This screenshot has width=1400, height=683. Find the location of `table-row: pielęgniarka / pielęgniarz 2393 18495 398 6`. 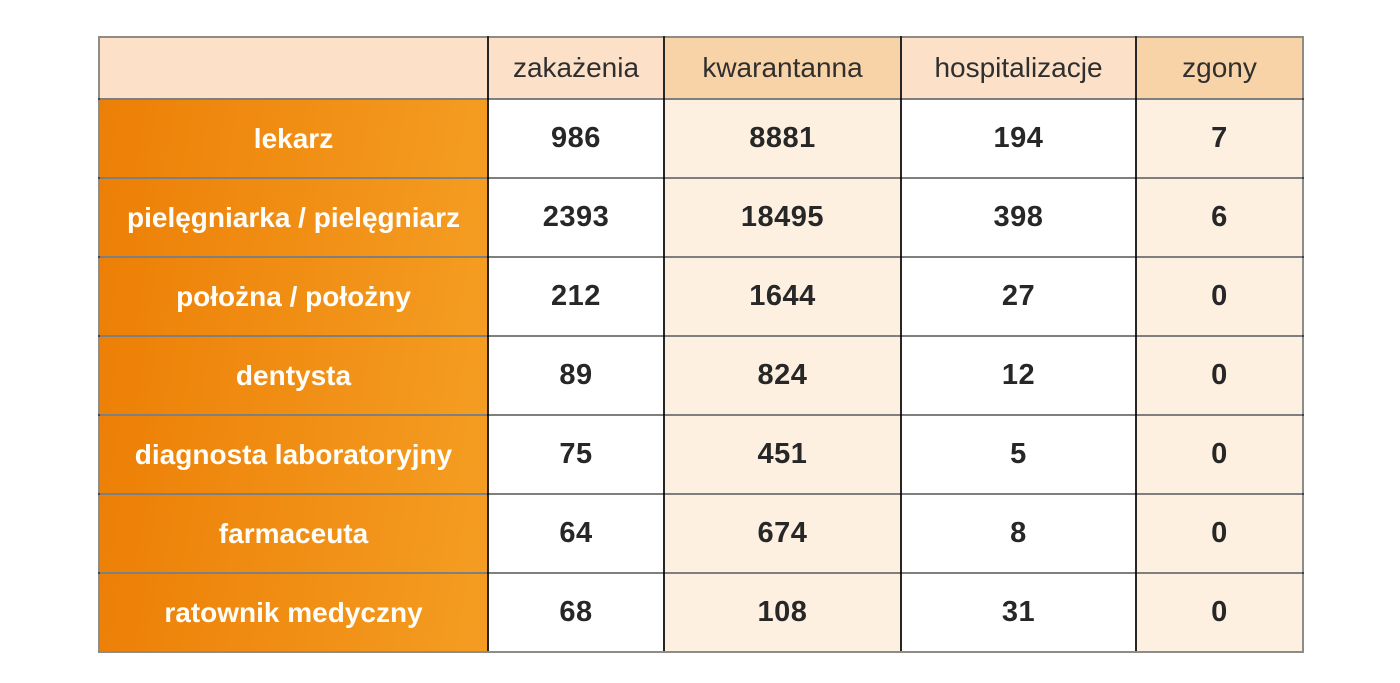

table-row: pielęgniarka / pielęgniarz 2393 18495 398 6 is located at coordinates (701, 217).